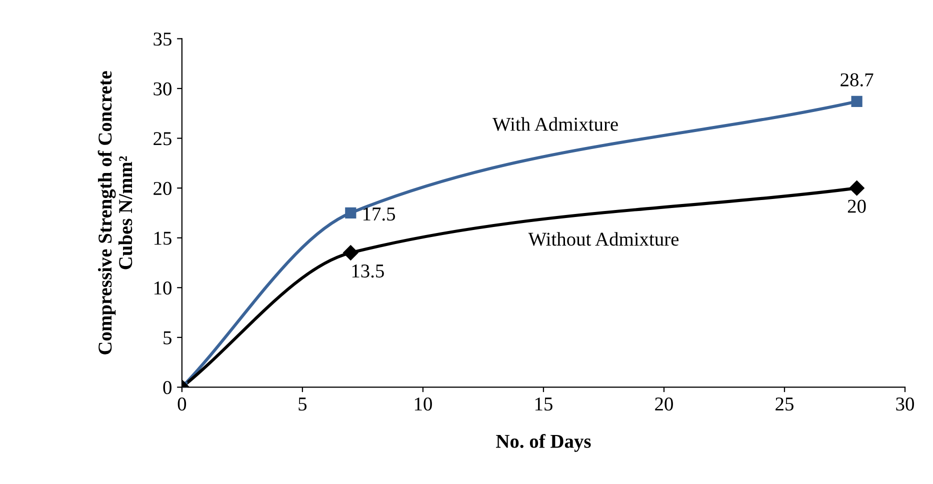  Describe the element at coordinates (603, 239) in the screenshot. I see `series-label: Without Admixture` at that location.